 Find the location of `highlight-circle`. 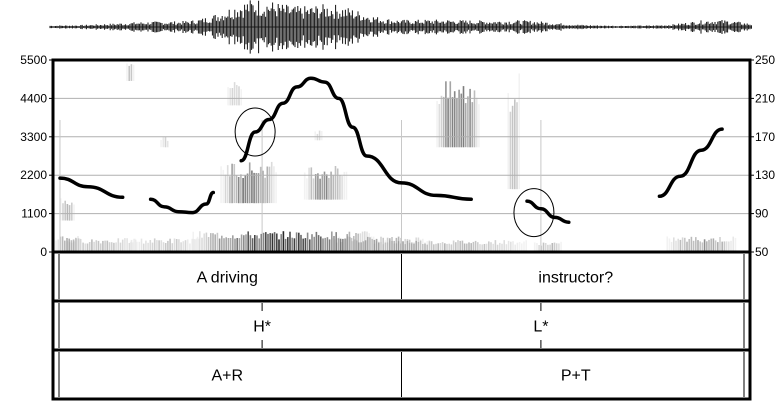

highlight-circle is located at coordinates (534, 213).